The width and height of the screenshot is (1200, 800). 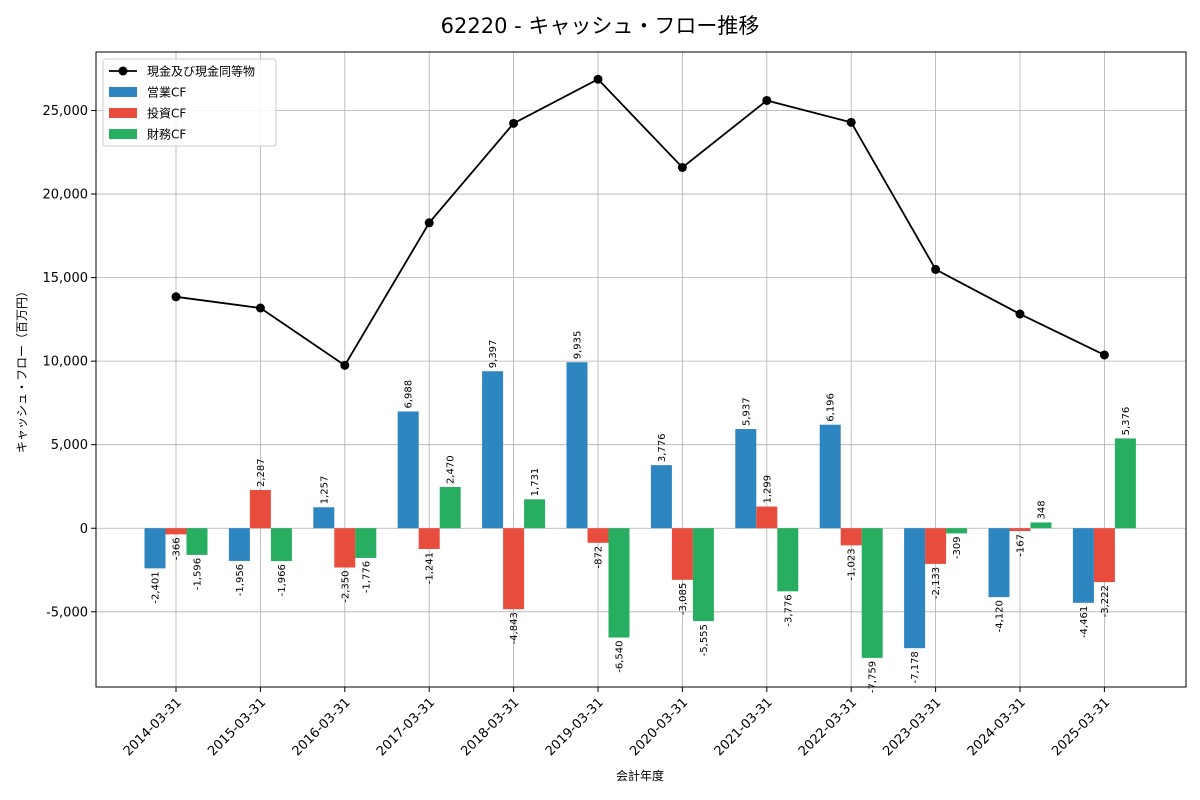 I want to click on bar-value-label: -4,843, so click(x=514, y=628).